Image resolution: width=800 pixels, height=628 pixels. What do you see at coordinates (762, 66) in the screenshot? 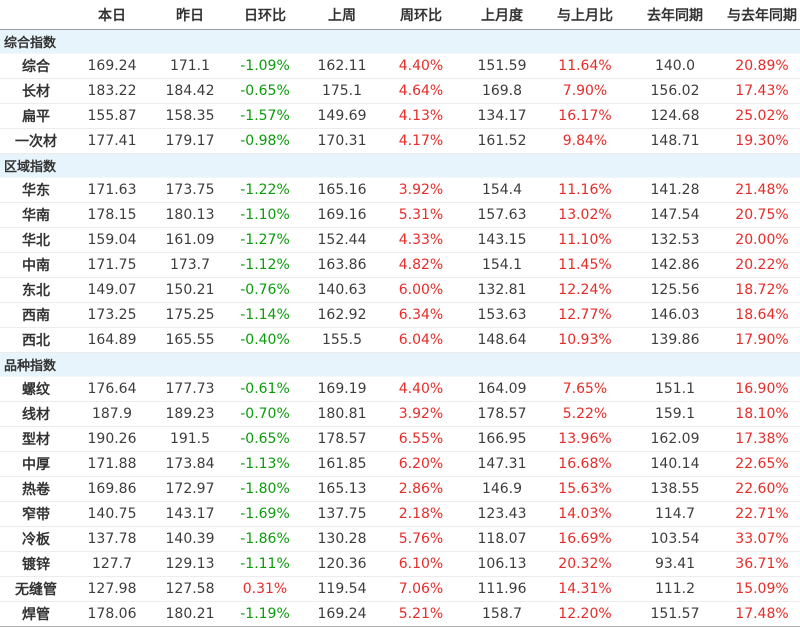
I see `percent-change-cell: 20.89%` at bounding box center [762, 66].